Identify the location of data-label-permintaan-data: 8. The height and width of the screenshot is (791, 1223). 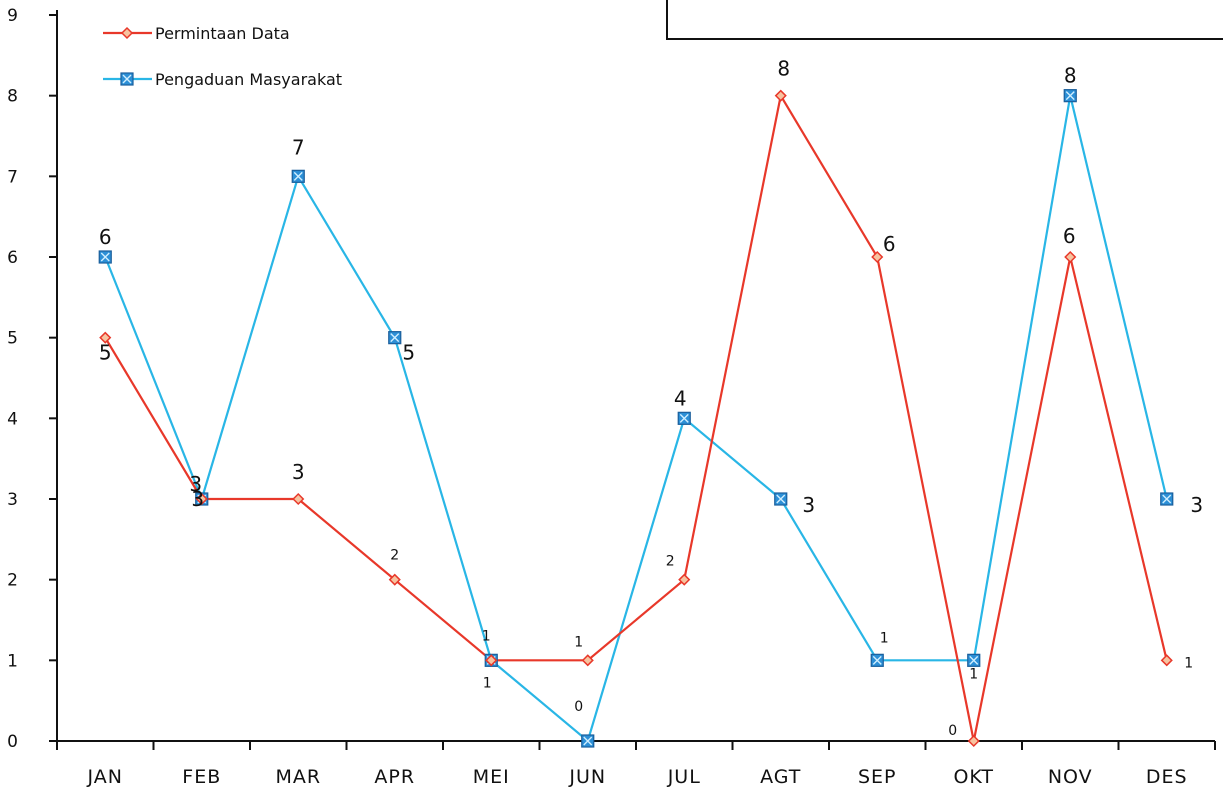
(783, 69).